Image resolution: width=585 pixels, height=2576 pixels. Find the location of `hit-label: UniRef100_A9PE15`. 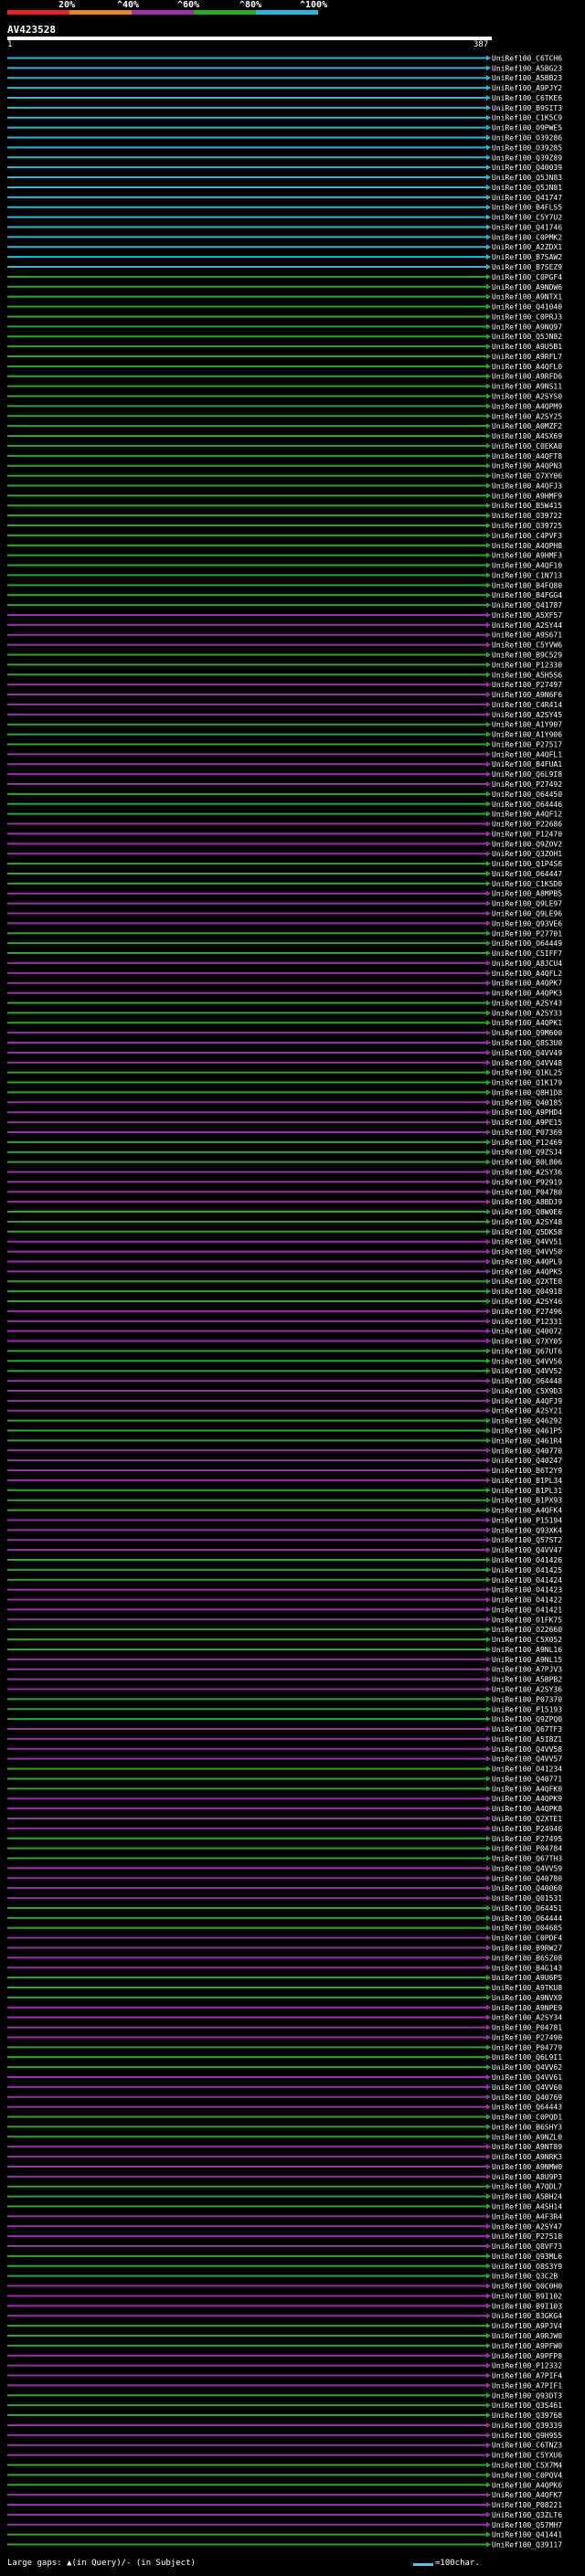

hit-label: UniRef100_A9PE15 is located at coordinates (527, 1122).